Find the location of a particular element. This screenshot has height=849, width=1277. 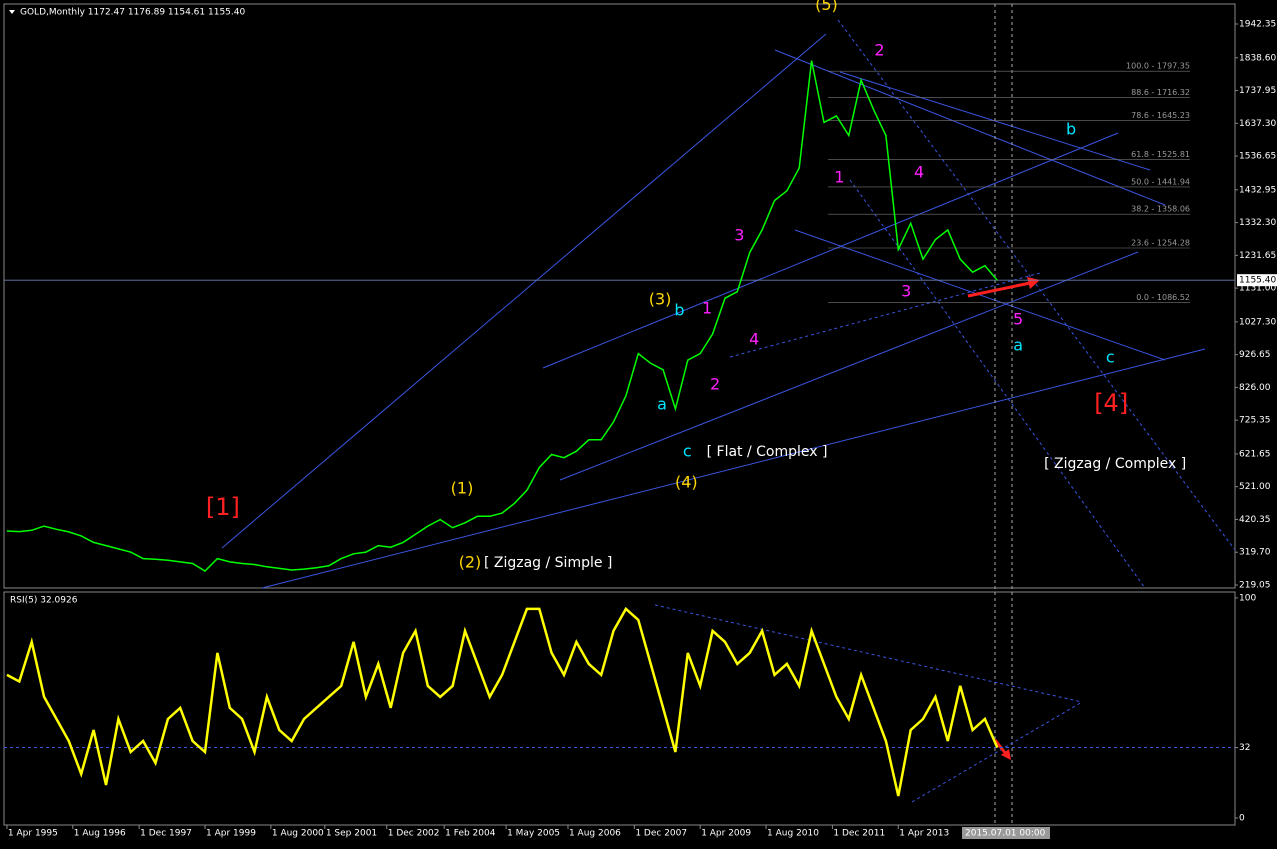

y-tick-label: 1637.30 is located at coordinates (1257, 124).